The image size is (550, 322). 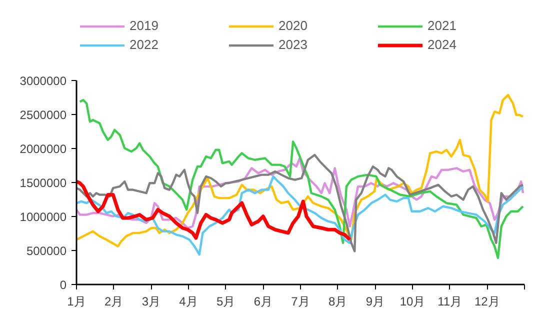 I want to click on legend-label: 2020, so click(x=293, y=25).